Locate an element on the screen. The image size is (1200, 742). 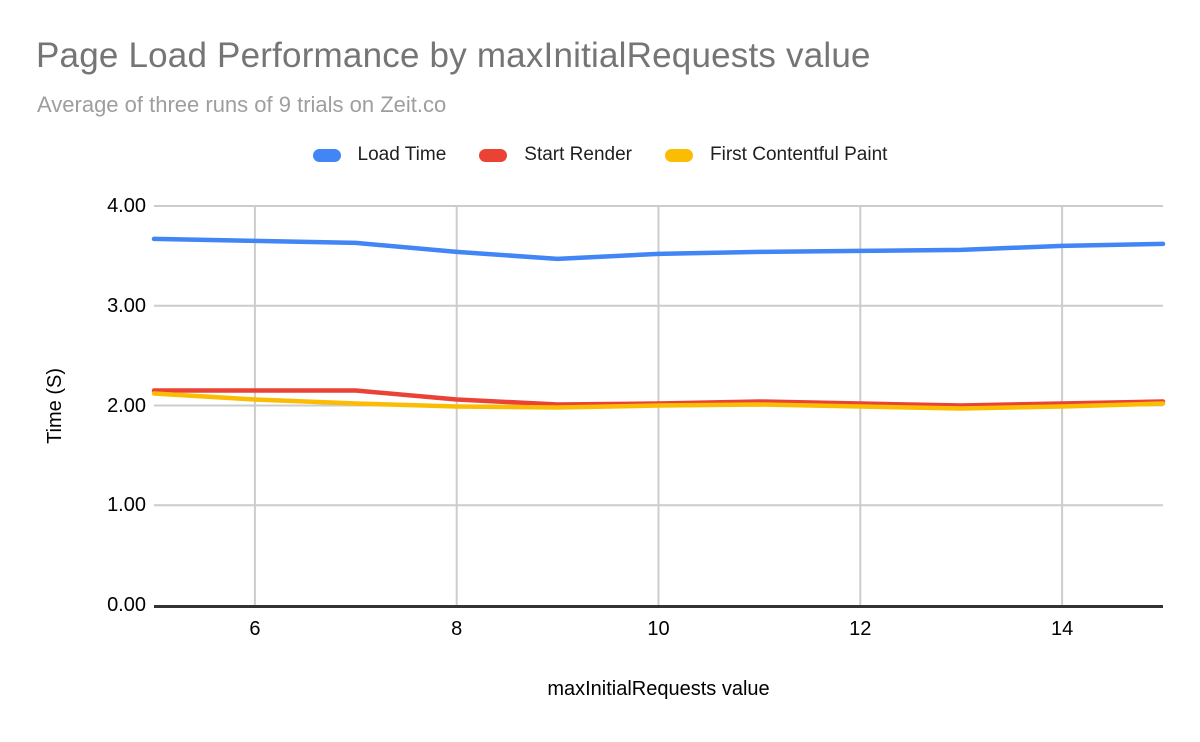
y-tick-label: 3.00 is located at coordinates (126, 305).